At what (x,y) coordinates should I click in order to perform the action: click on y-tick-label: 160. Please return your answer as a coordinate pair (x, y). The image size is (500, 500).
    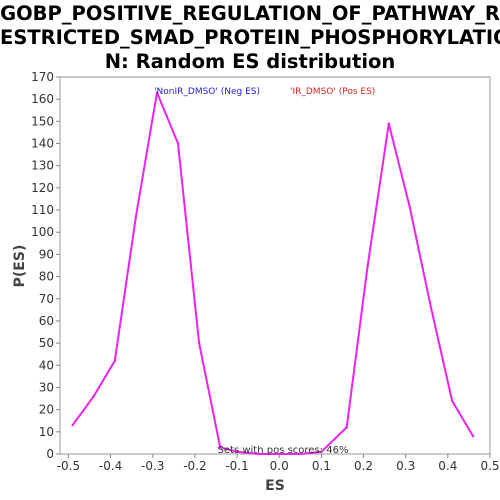
    Looking at the image, I should click on (42, 99).